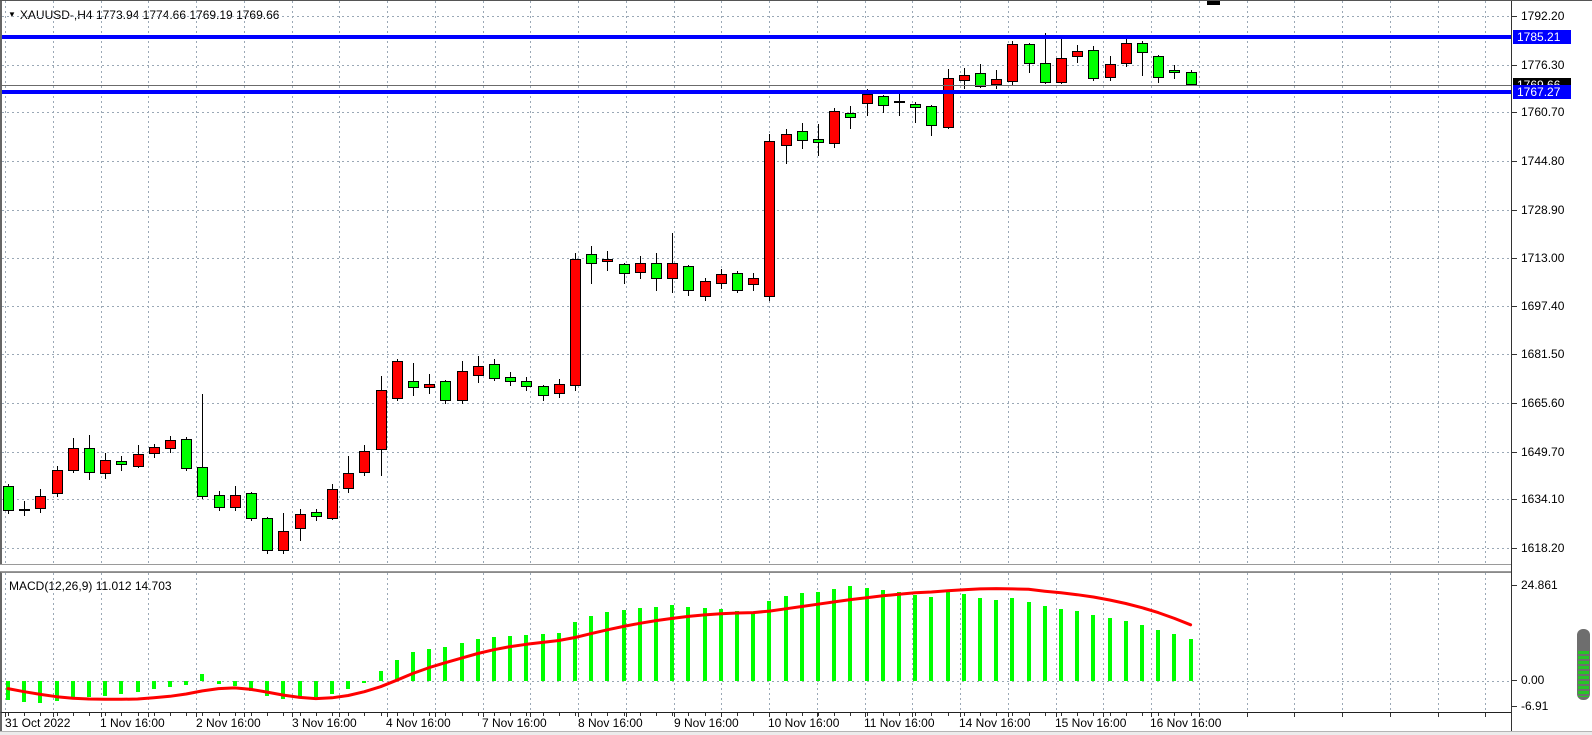  Describe the element at coordinates (1543, 160) in the screenshot. I see `price-axis-label: 1744.80` at that location.